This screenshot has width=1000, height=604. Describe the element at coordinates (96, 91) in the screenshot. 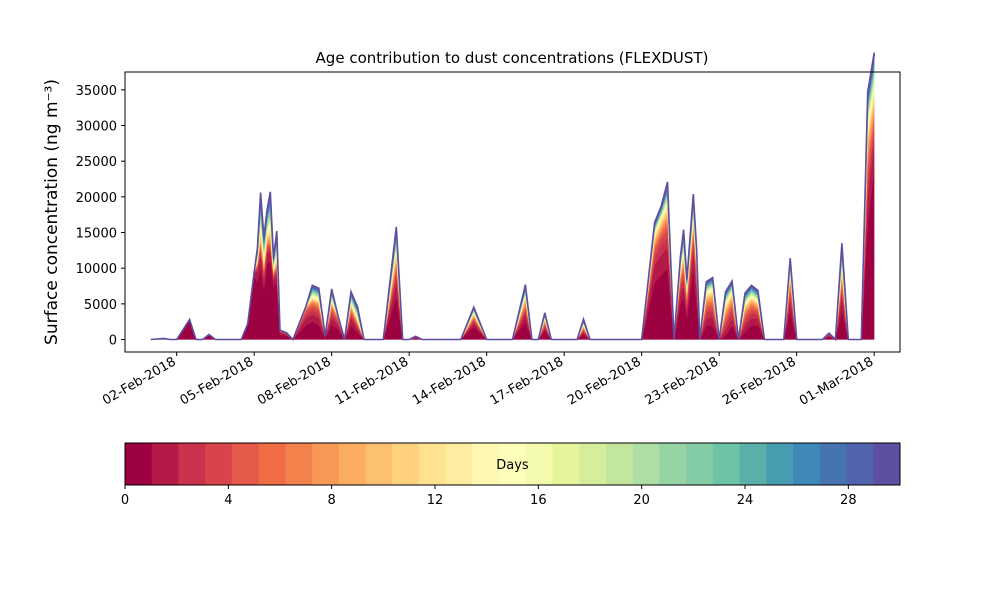

I see `y-tick-label: 35000` at that location.